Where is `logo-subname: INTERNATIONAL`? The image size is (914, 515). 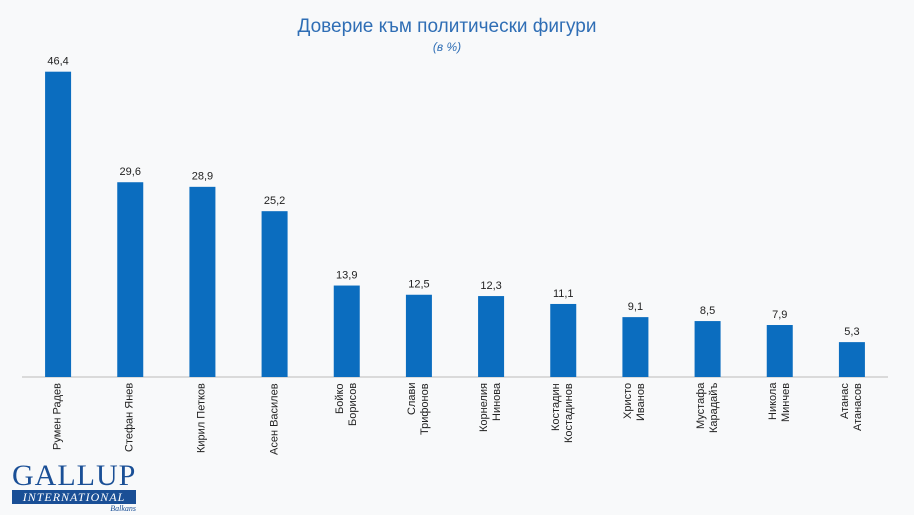 logo-subname: INTERNATIONAL is located at coordinates (74, 497).